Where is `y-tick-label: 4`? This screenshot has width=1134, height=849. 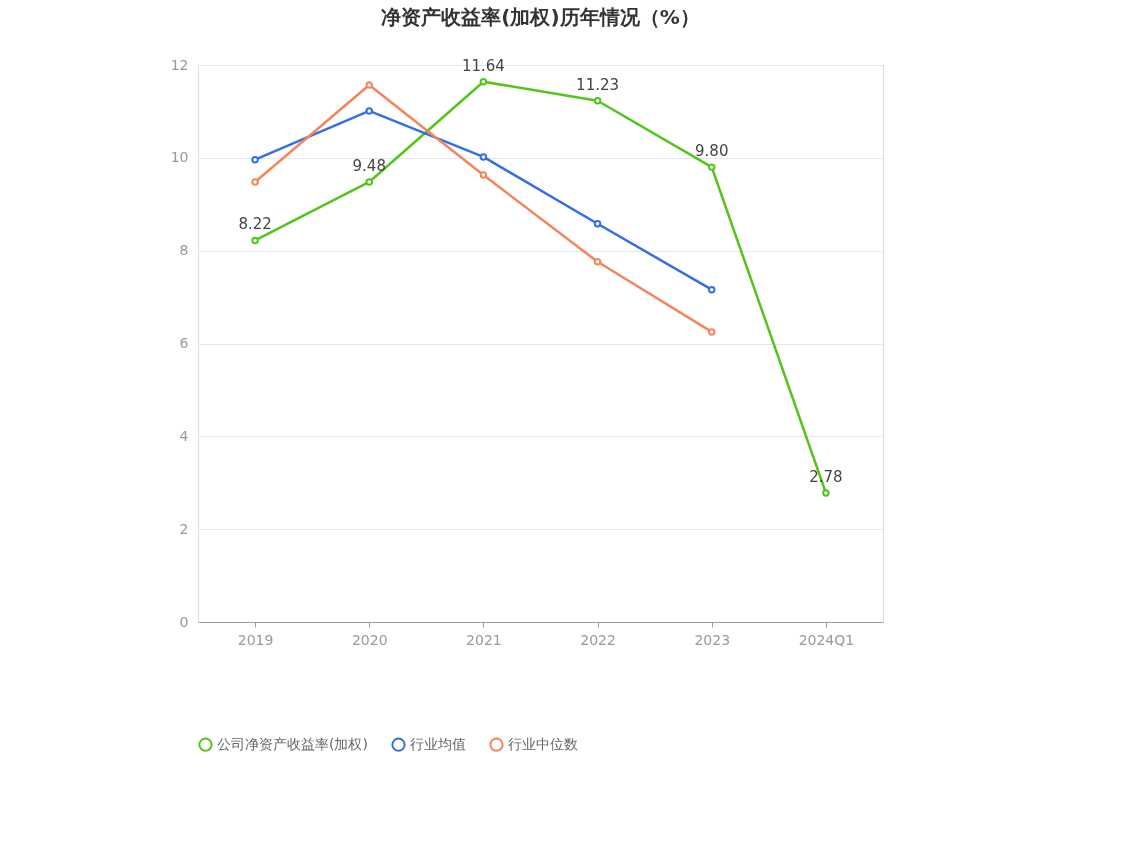
y-tick-label: 4 is located at coordinates (184, 435).